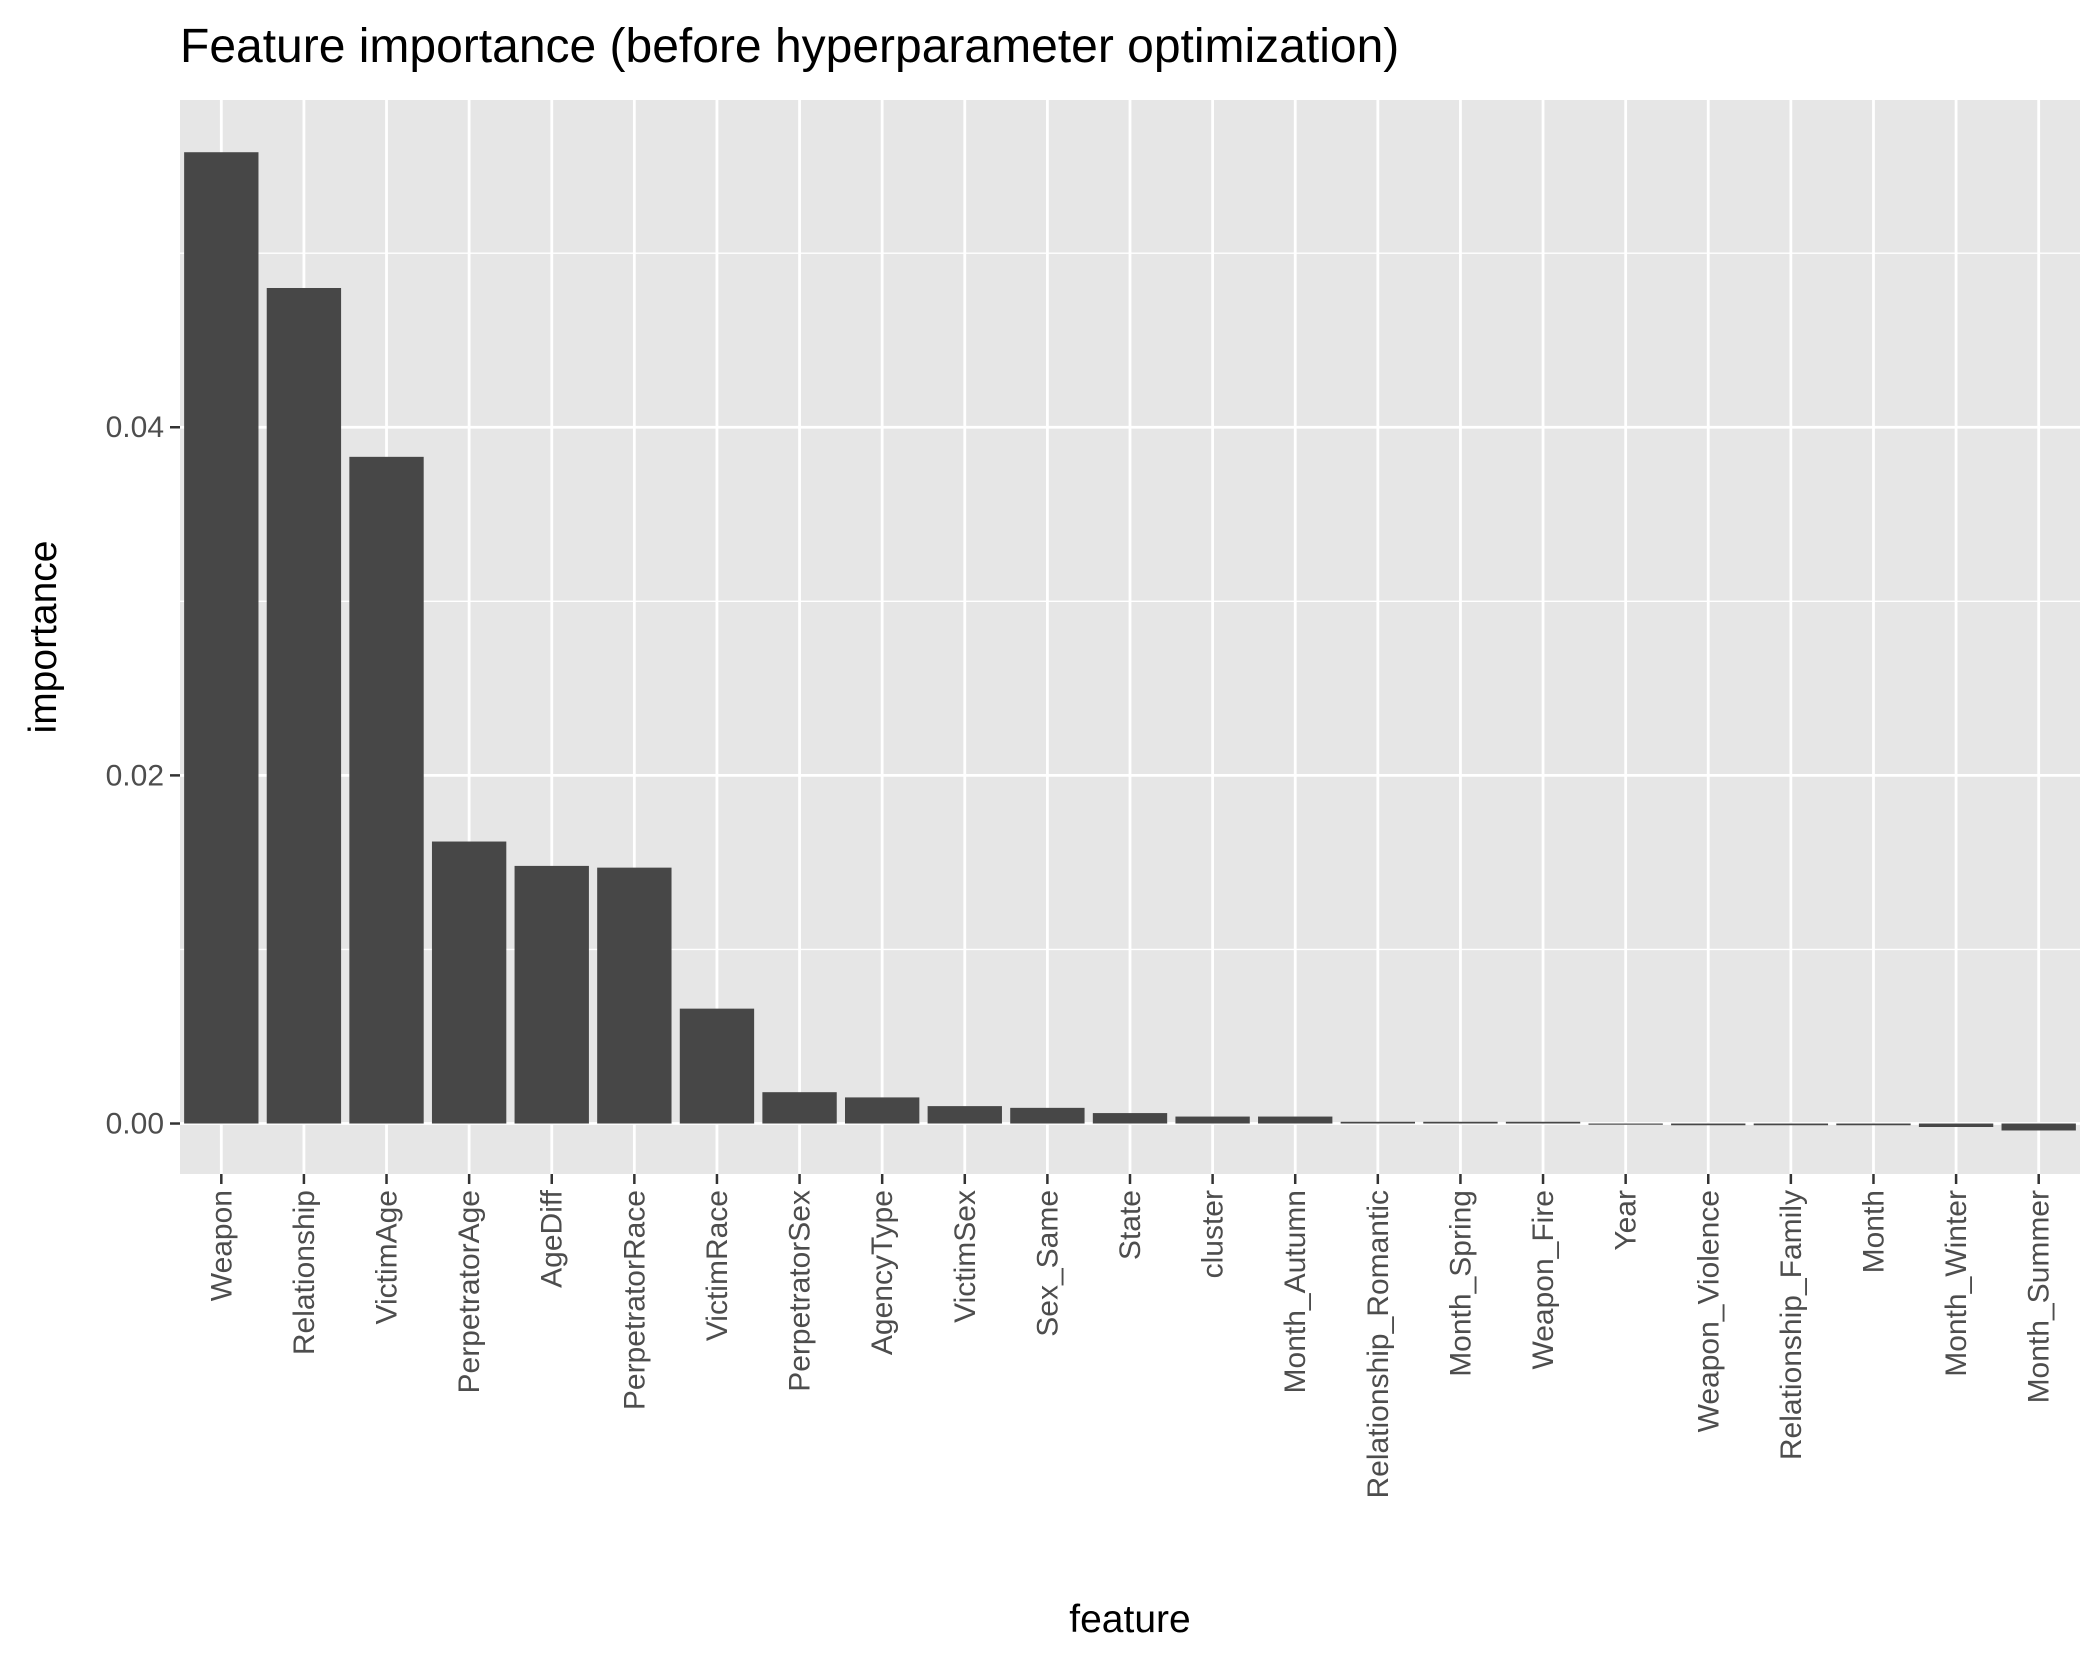 The image size is (2087, 1654). I want to click on x-tick-label: AgencyType, so click(882, 1272).